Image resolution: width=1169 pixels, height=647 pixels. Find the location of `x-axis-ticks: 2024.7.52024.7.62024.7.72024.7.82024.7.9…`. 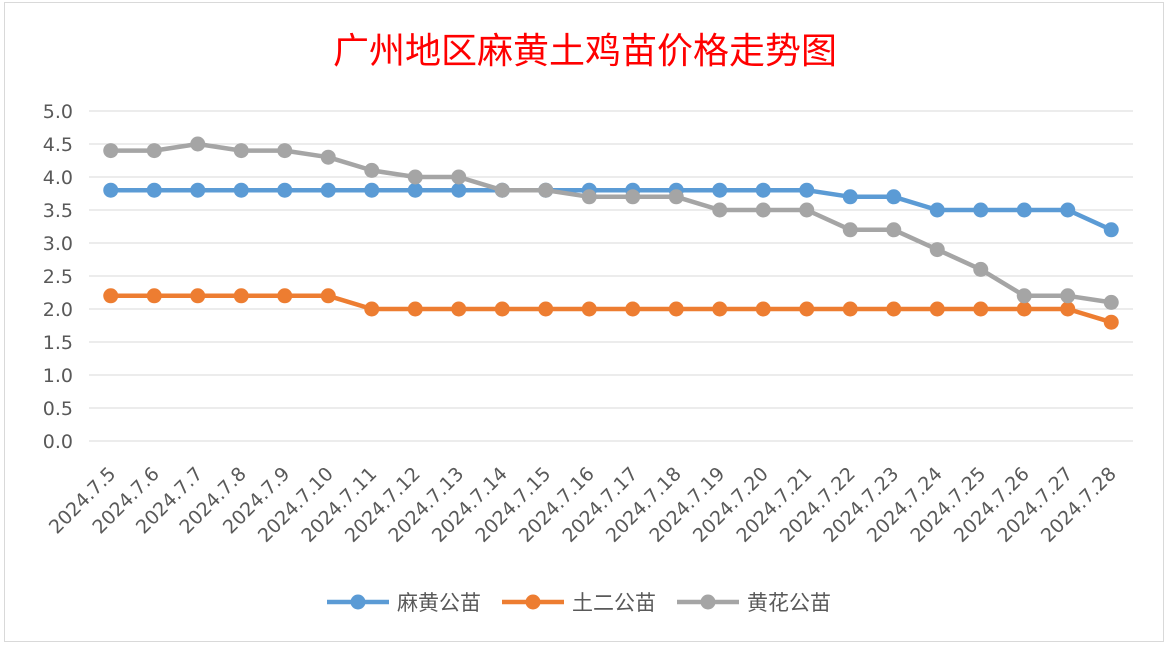

x-axis-ticks: 2024.7.52024.7.62024.7.72024.7.82024.7.9… is located at coordinates (583, 505).